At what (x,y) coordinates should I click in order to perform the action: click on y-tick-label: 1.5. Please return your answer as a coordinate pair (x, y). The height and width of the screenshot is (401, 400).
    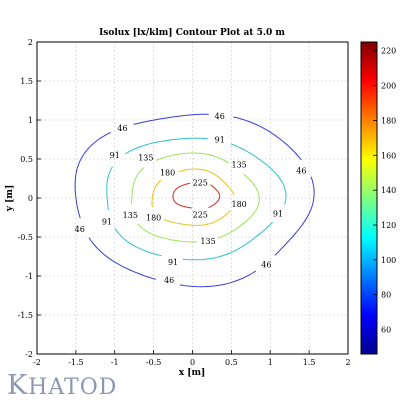
    Looking at the image, I should click on (26, 81).